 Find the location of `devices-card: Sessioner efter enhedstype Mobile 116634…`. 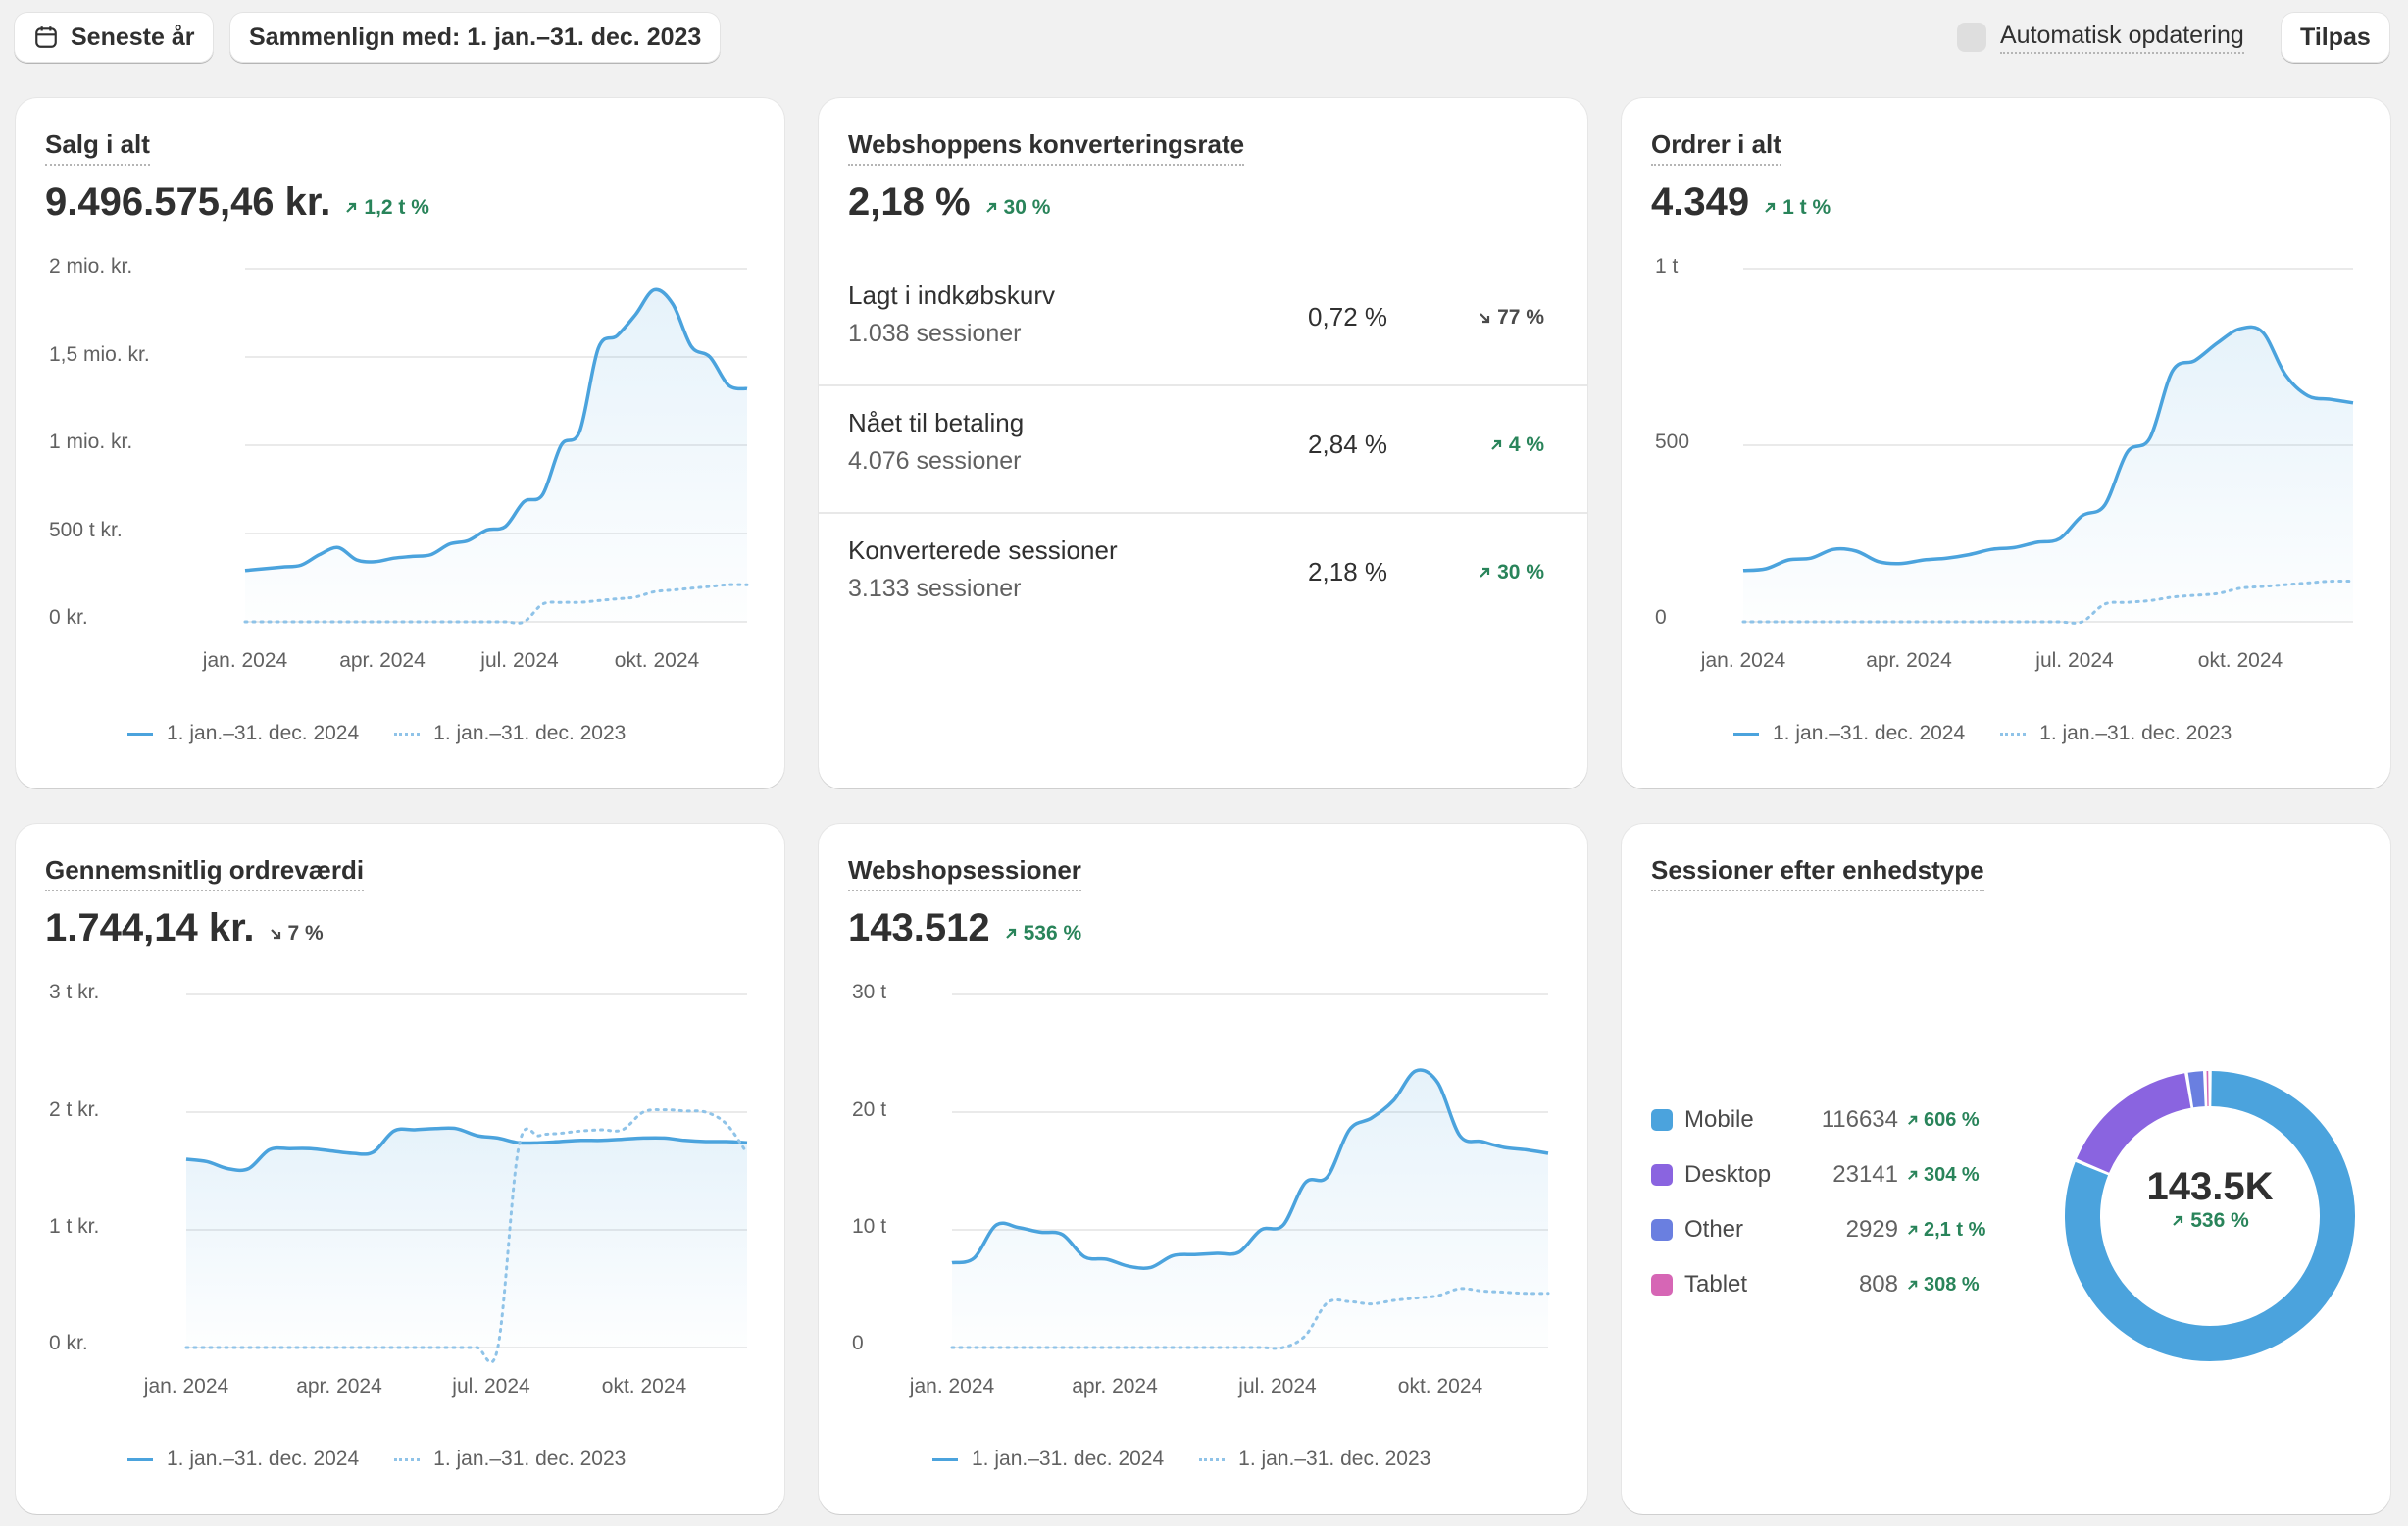

devices-card: Sessioner efter enhedstype Mobile 116634… is located at coordinates (2006, 1169).